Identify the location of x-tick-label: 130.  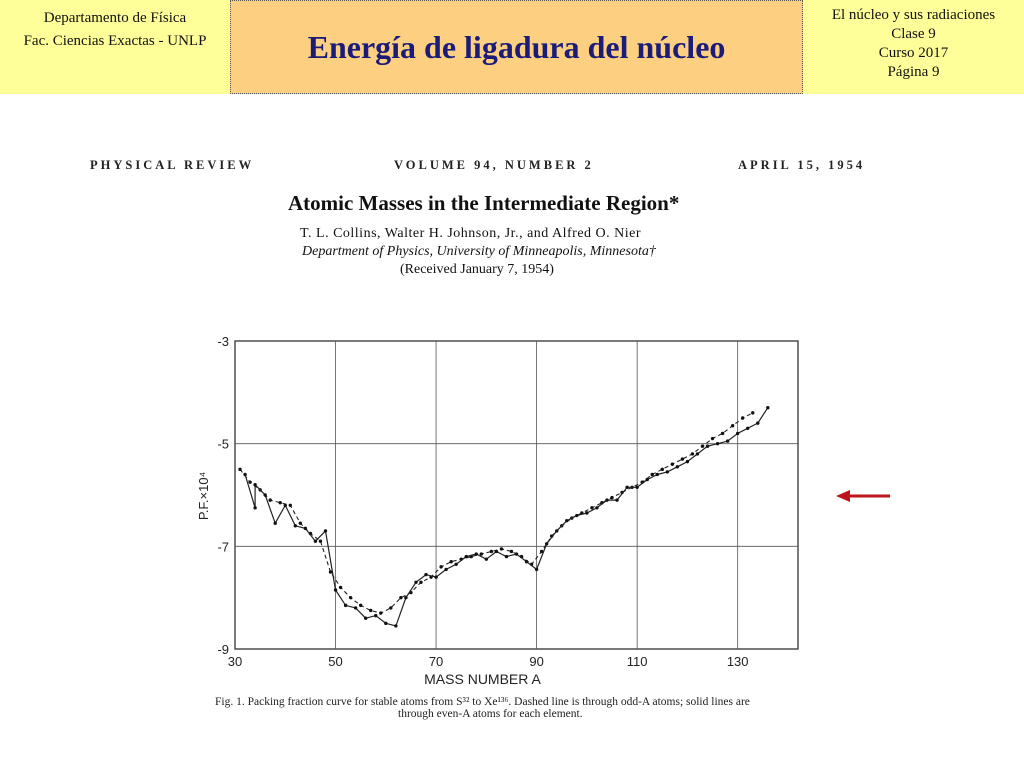
(738, 661).